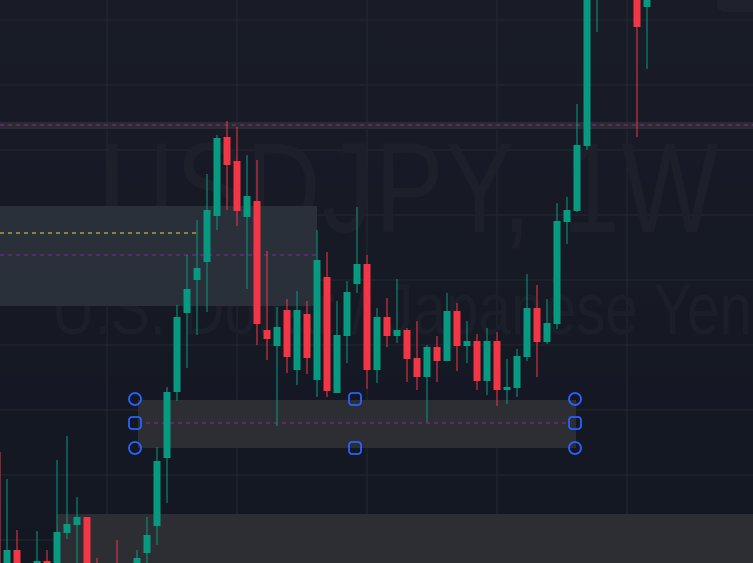 Image resolution: width=753 pixels, height=563 pixels. I want to click on selected-zone, so click(357, 424).